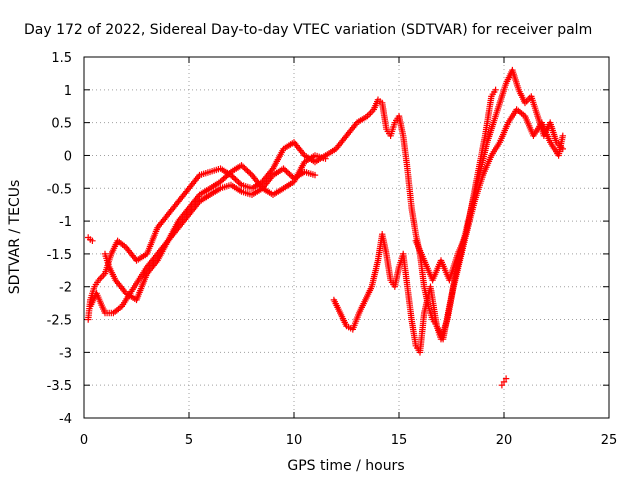 The width and height of the screenshot is (640, 480). Describe the element at coordinates (345, 466) in the screenshot. I see `x-axis-label: GPS time / hours` at that location.